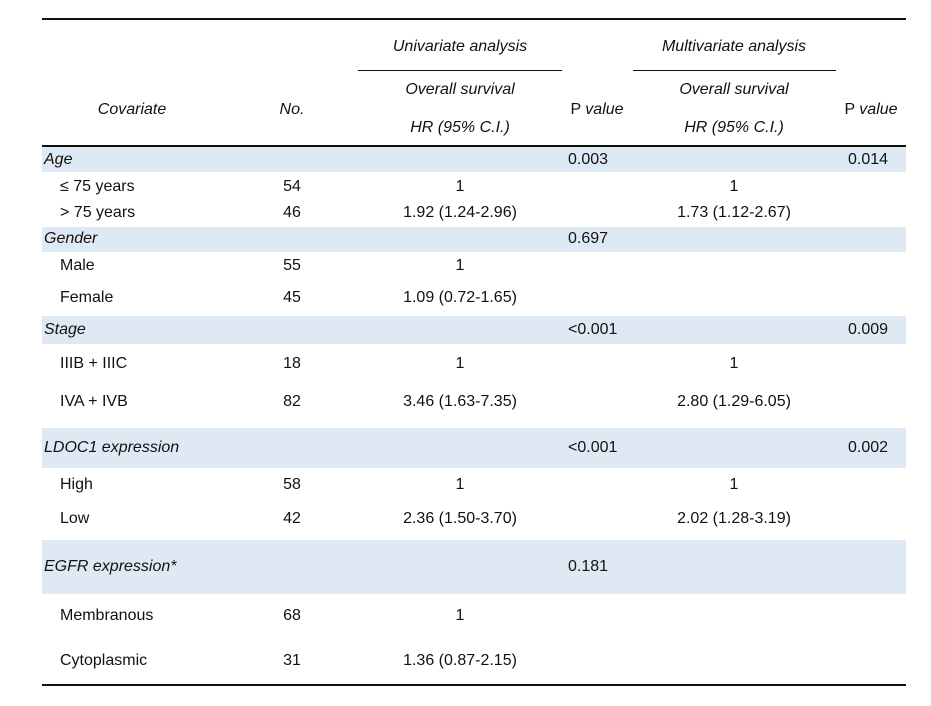 The image size is (931, 706). I want to click on header-covariate: Covariate, so click(132, 109).